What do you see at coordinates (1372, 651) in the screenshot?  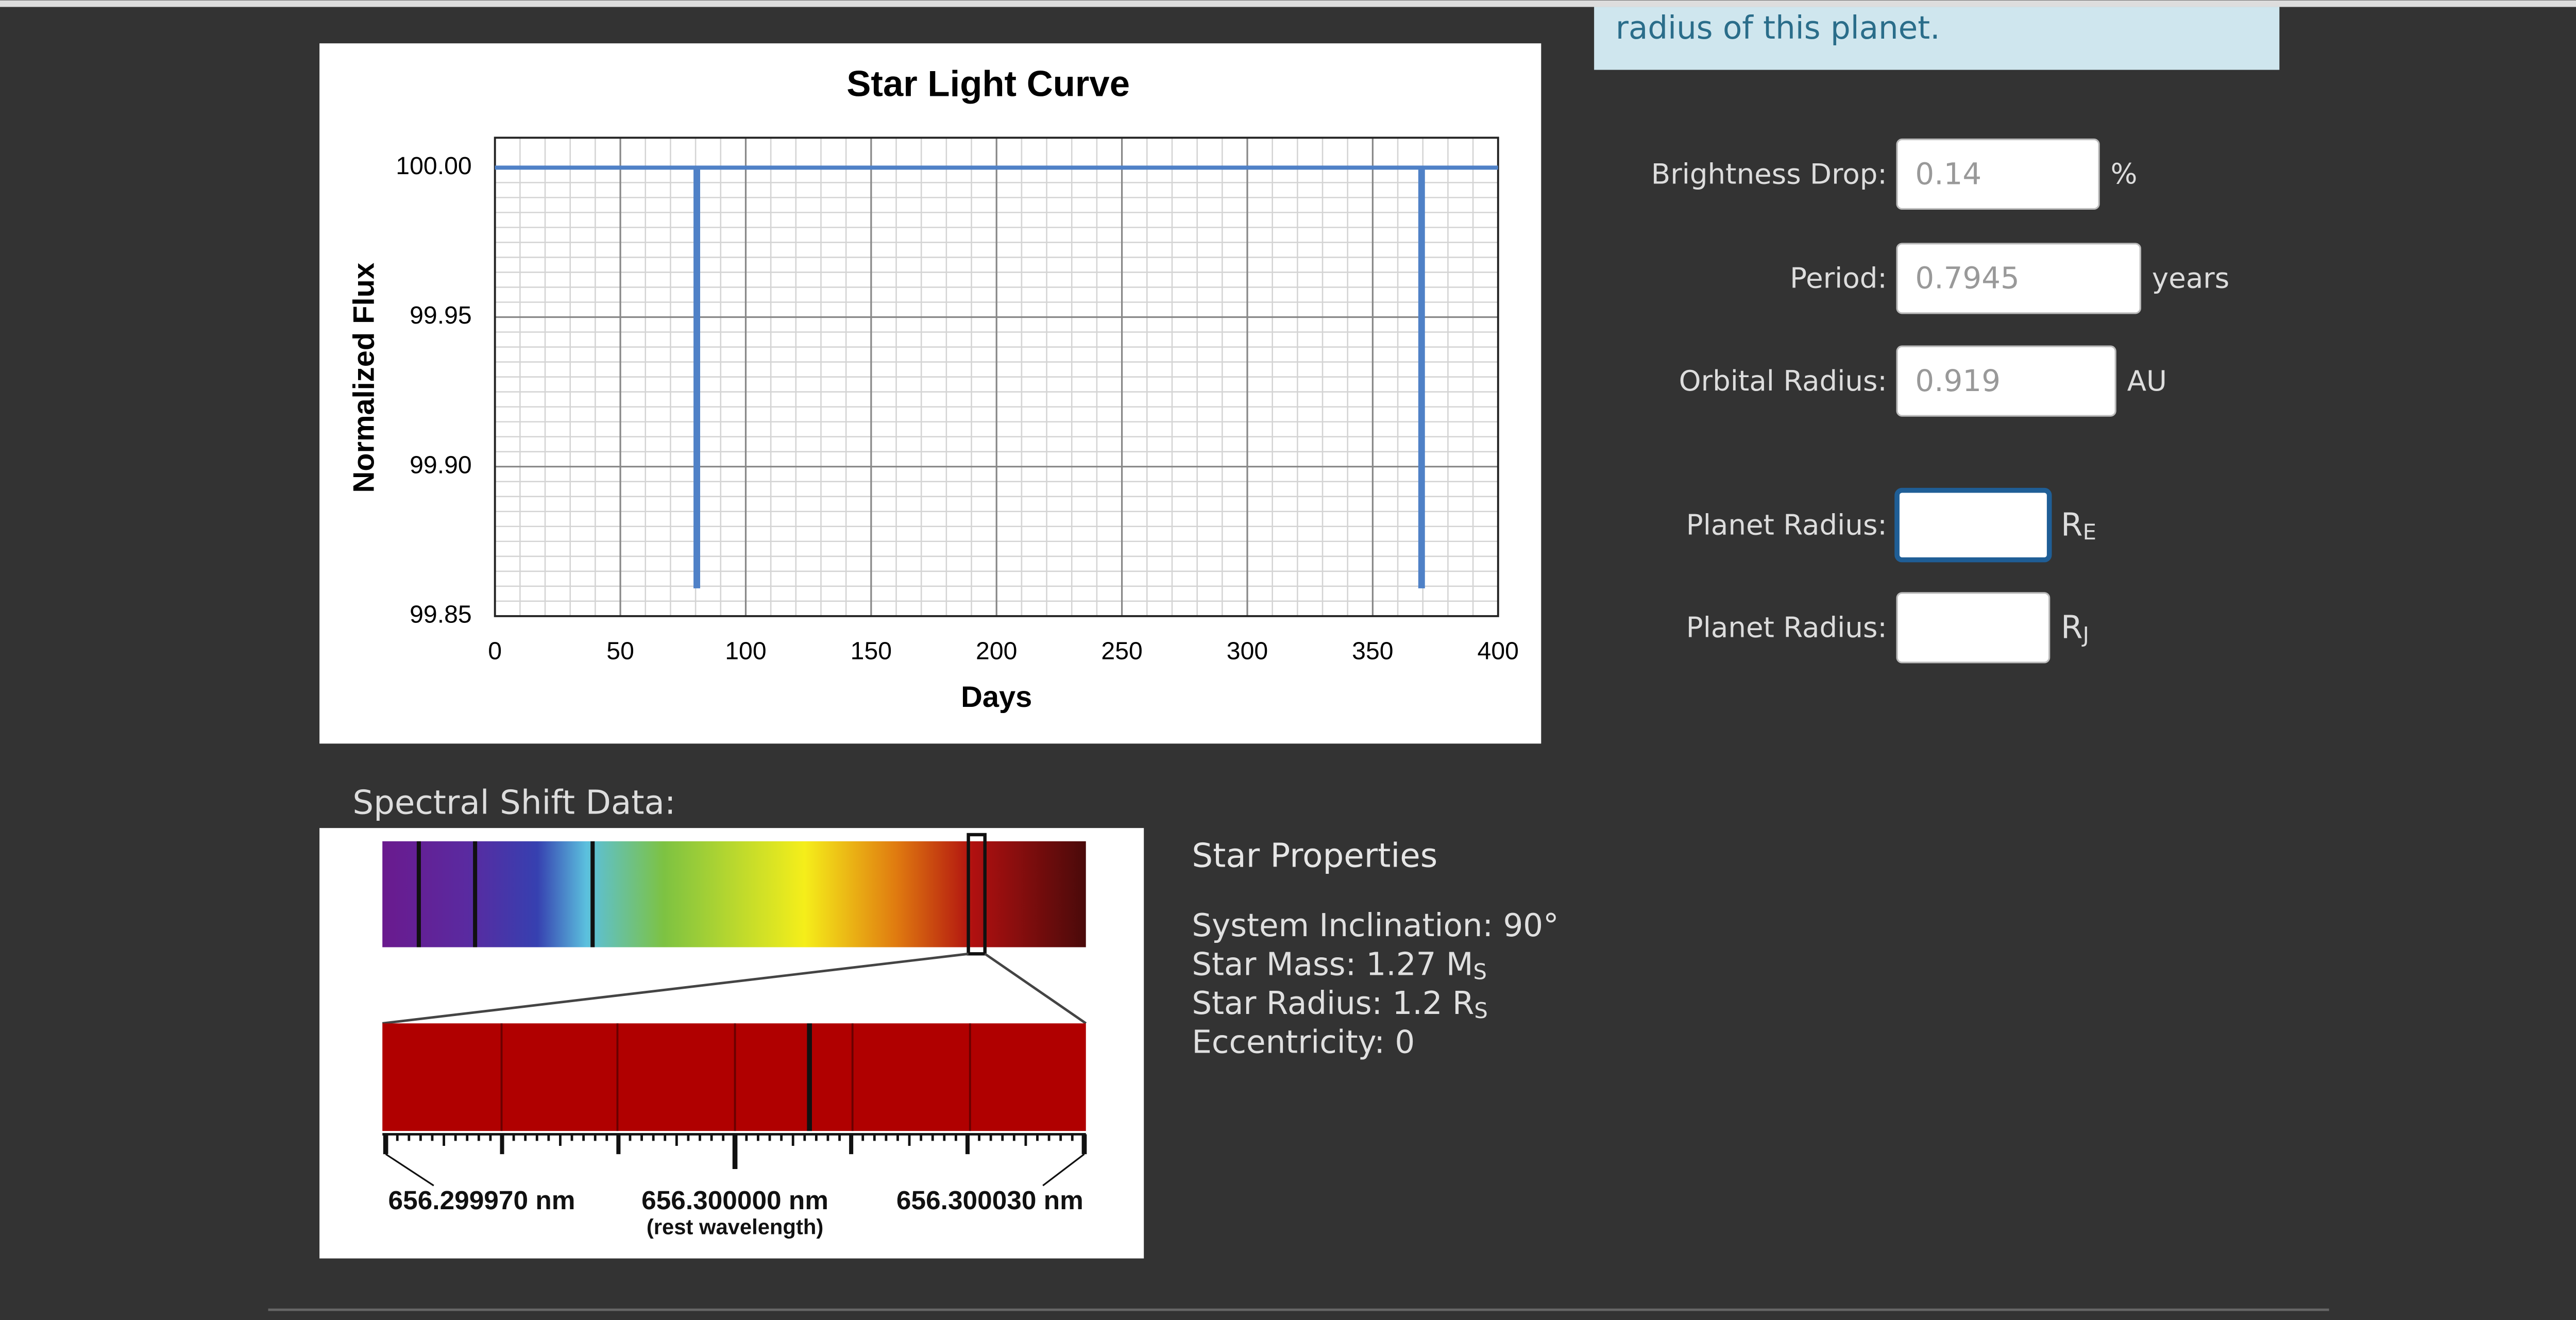 I see `x-tick-label: 350` at bounding box center [1372, 651].